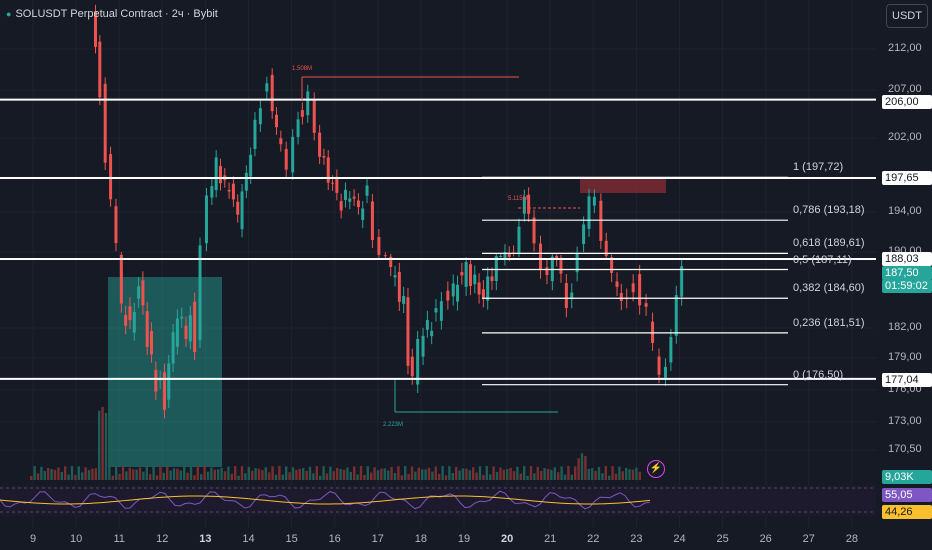 This screenshot has height=550, width=932. What do you see at coordinates (112, 14) in the screenshot?
I see `chart-title: ● SOLUSDT Perpetual Contract · 2ч · Bybit` at bounding box center [112, 14].